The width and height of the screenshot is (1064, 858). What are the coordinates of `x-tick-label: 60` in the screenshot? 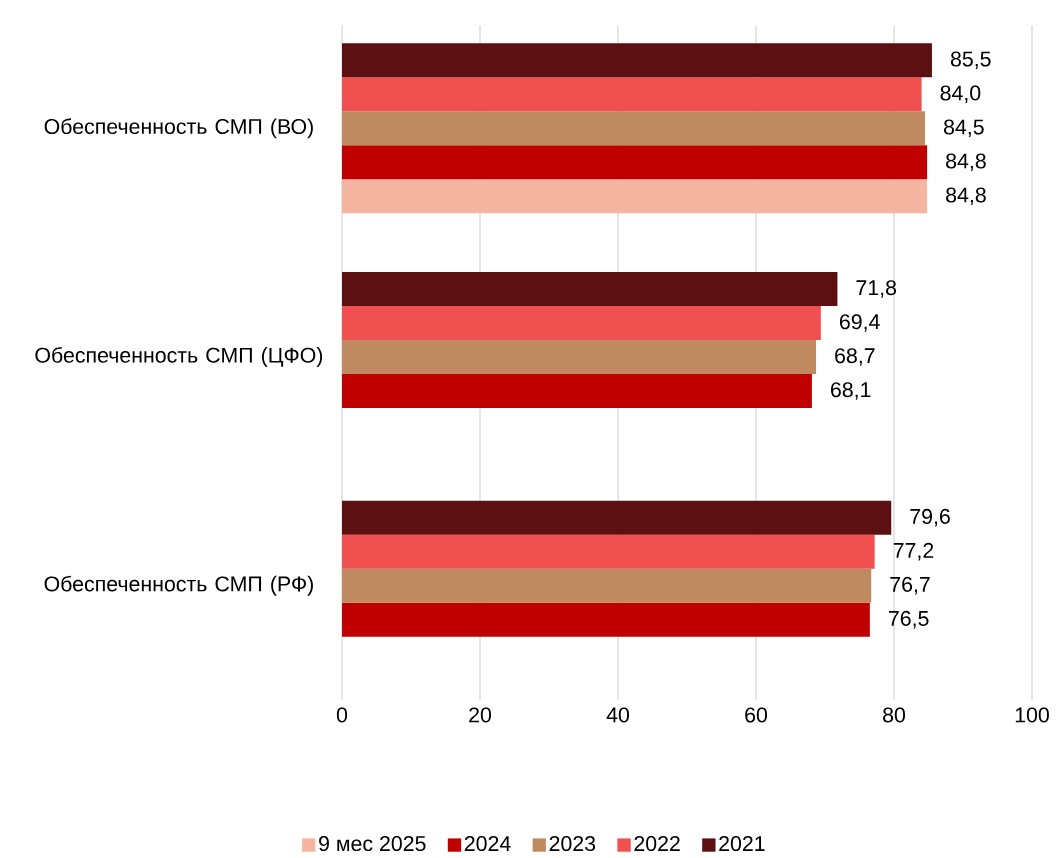 It's located at (756, 715).